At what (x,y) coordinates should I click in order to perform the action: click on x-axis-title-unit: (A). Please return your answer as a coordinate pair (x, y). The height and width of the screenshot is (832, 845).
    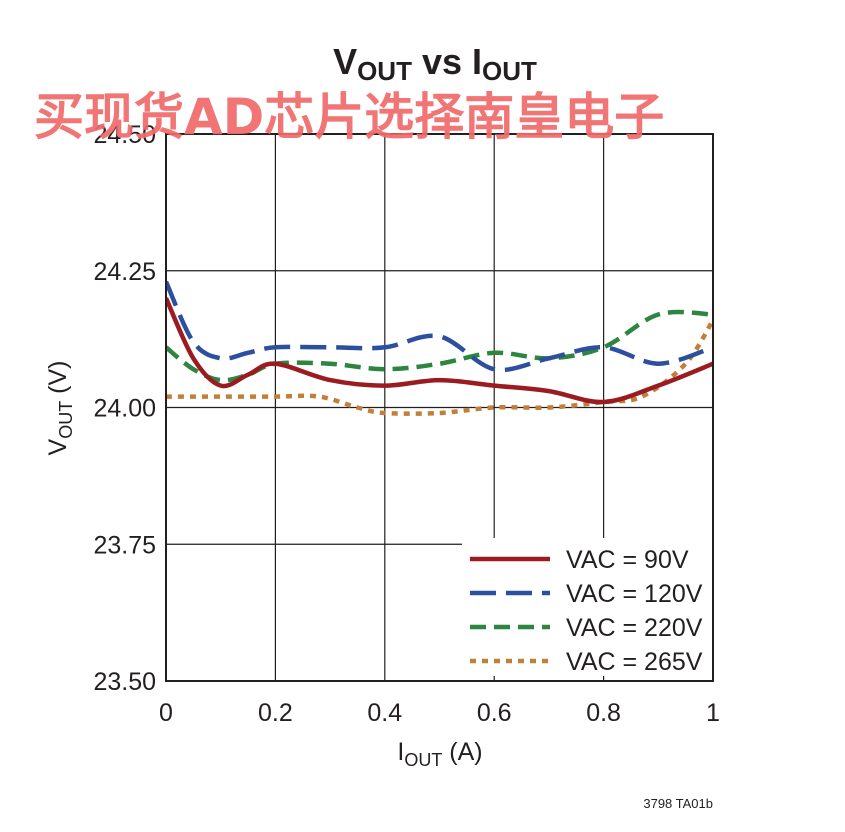
    Looking at the image, I should click on (462, 752).